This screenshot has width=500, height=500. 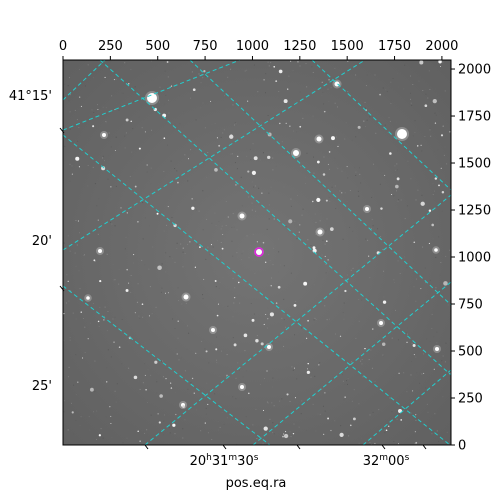 I want to click on y-tick-label: 750, so click(x=470, y=305).